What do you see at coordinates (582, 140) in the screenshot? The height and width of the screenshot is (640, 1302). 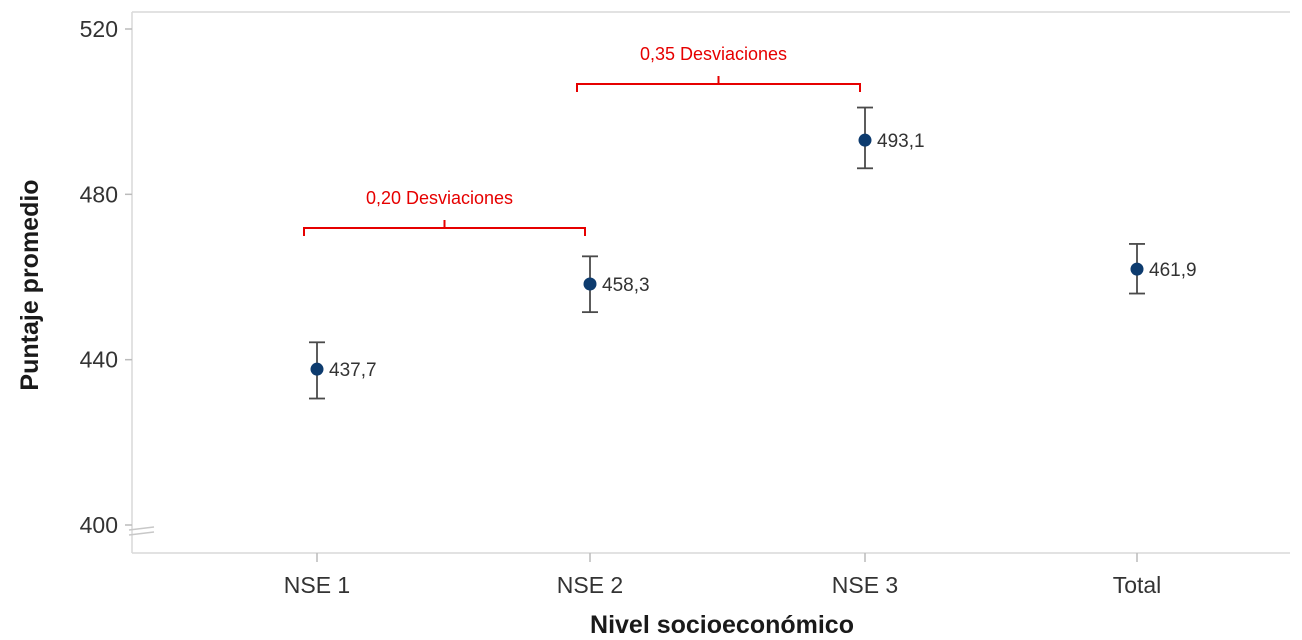 I see `annotations: 0,20 Desviaciones 0,35 Desviaciones` at bounding box center [582, 140].